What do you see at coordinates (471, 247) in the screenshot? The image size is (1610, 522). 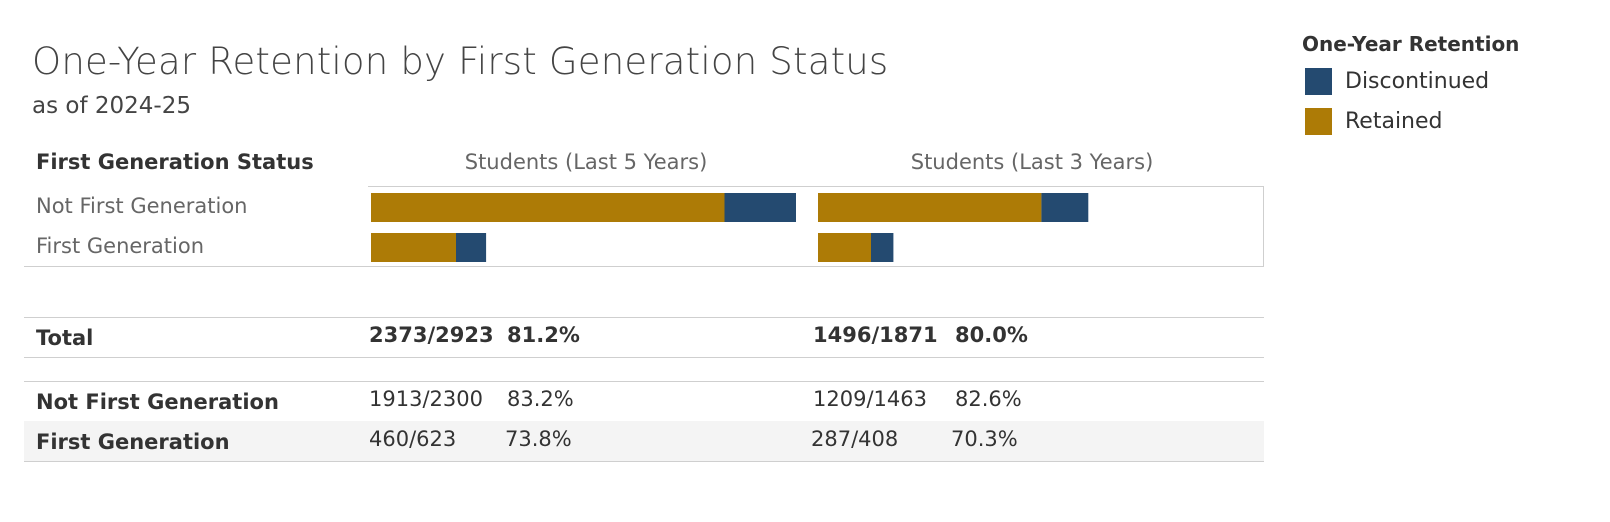 I see `bar-discontinued-first-generation-panel1` at bounding box center [471, 247].